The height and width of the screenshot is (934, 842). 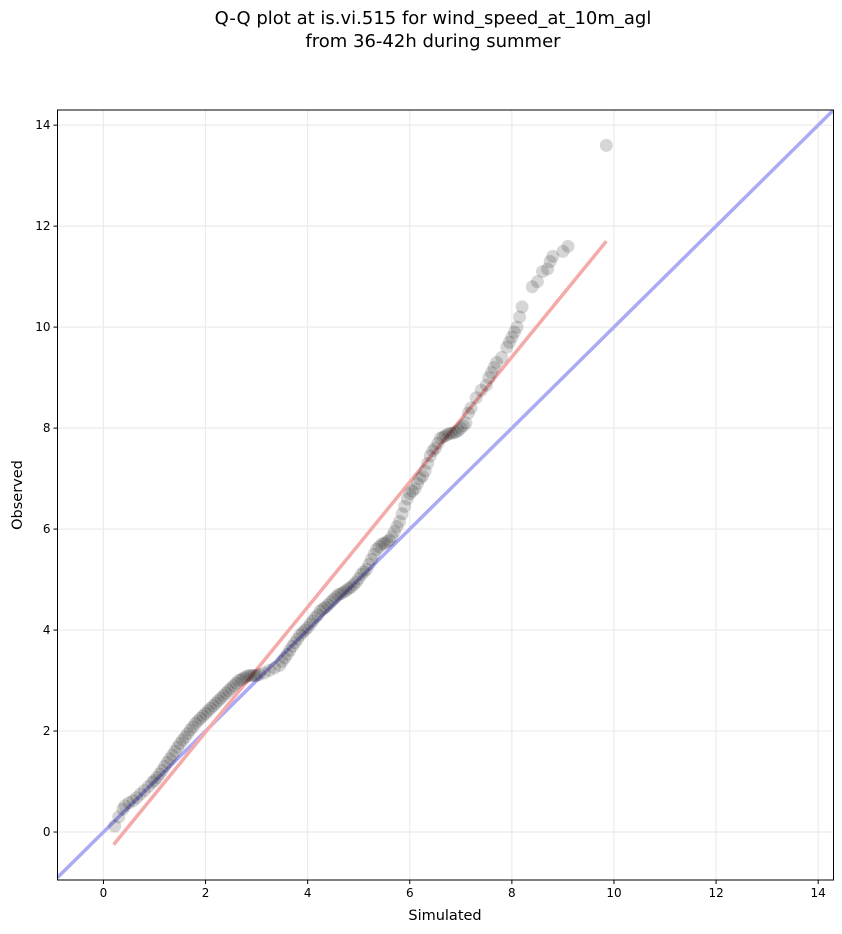 What do you see at coordinates (42, 327) in the screenshot?
I see `y-tick-label: 10` at bounding box center [42, 327].